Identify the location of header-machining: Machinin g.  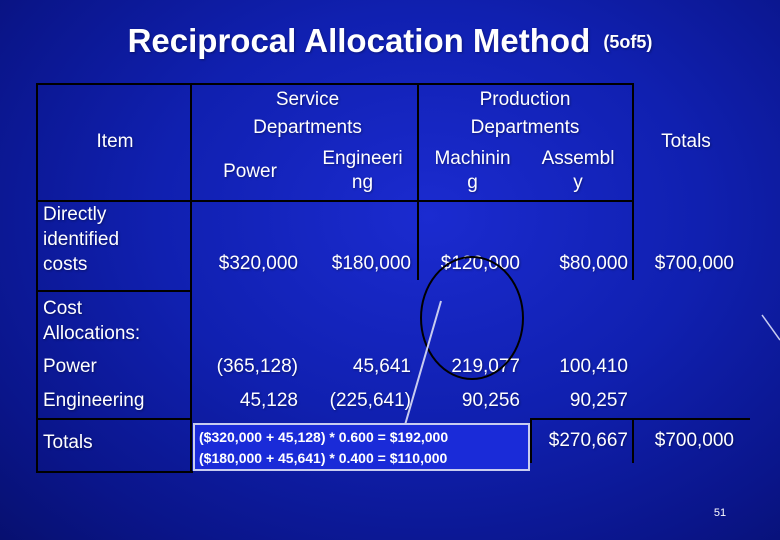
(472, 171).